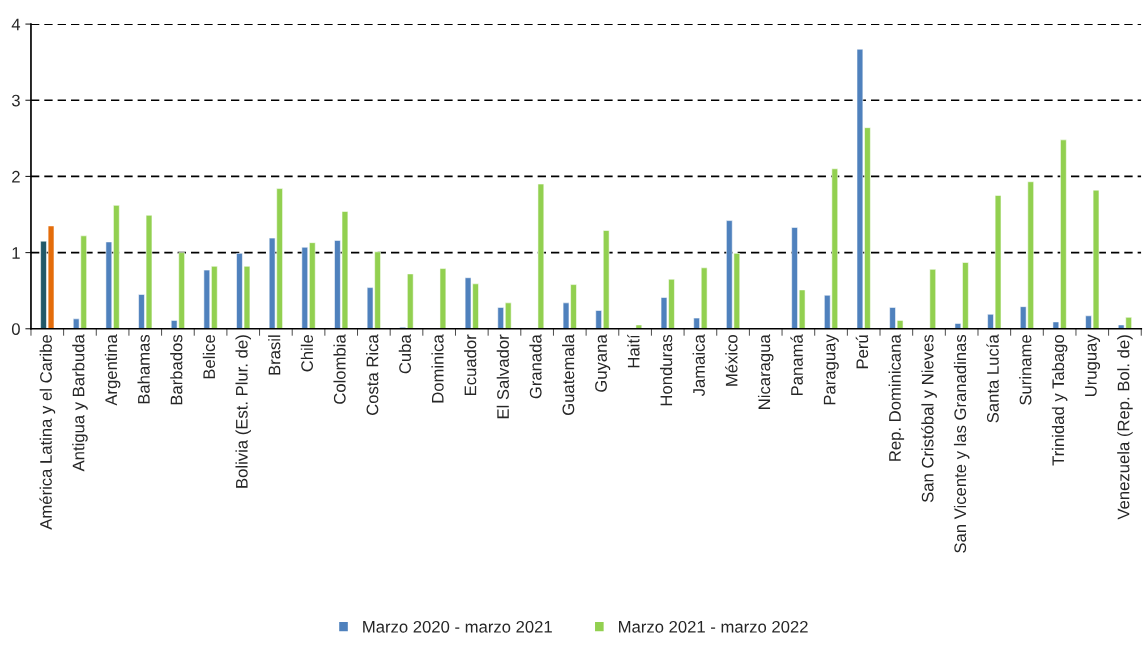 The width and height of the screenshot is (1147, 651). What do you see at coordinates (1059, 400) in the screenshot?
I see `x-tick-label: Trinidad y Tabago` at bounding box center [1059, 400].